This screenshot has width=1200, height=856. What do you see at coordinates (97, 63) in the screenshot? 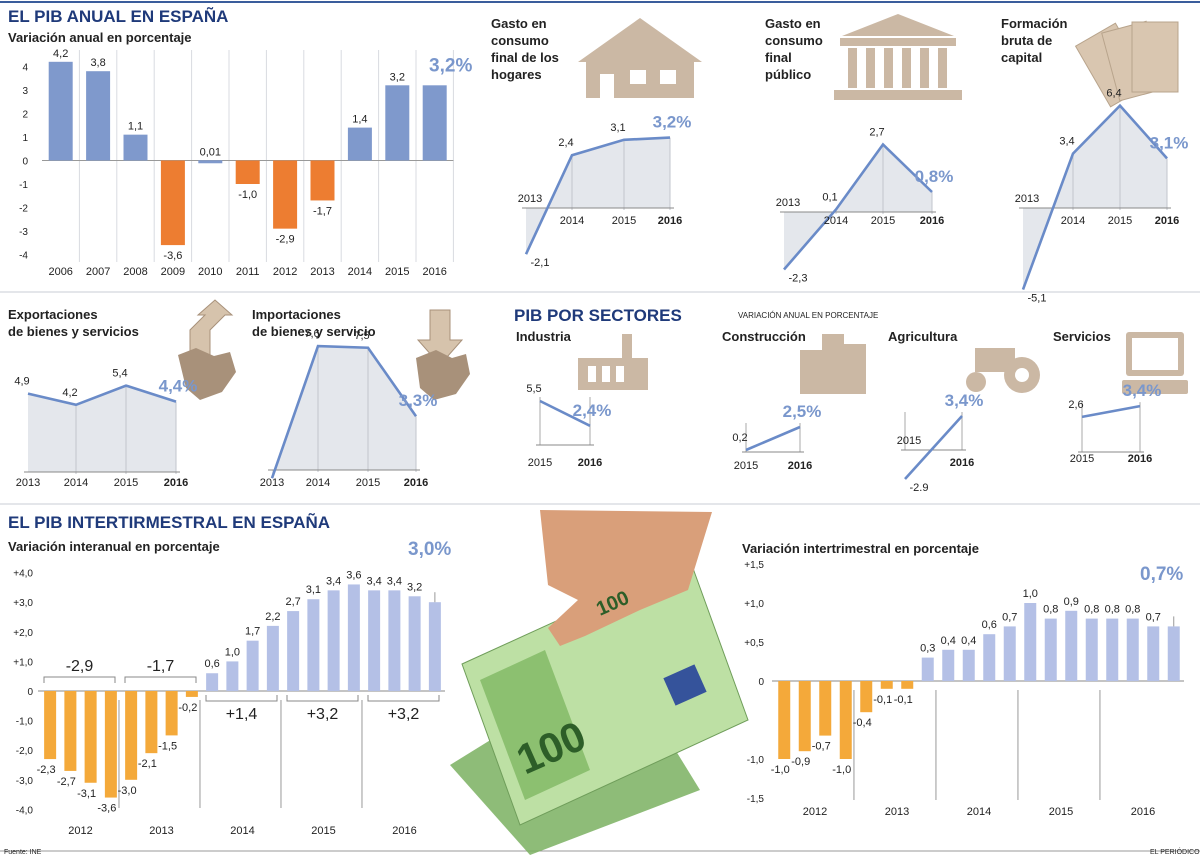
I see `bar-label-2007: 3,8` at bounding box center [97, 63].